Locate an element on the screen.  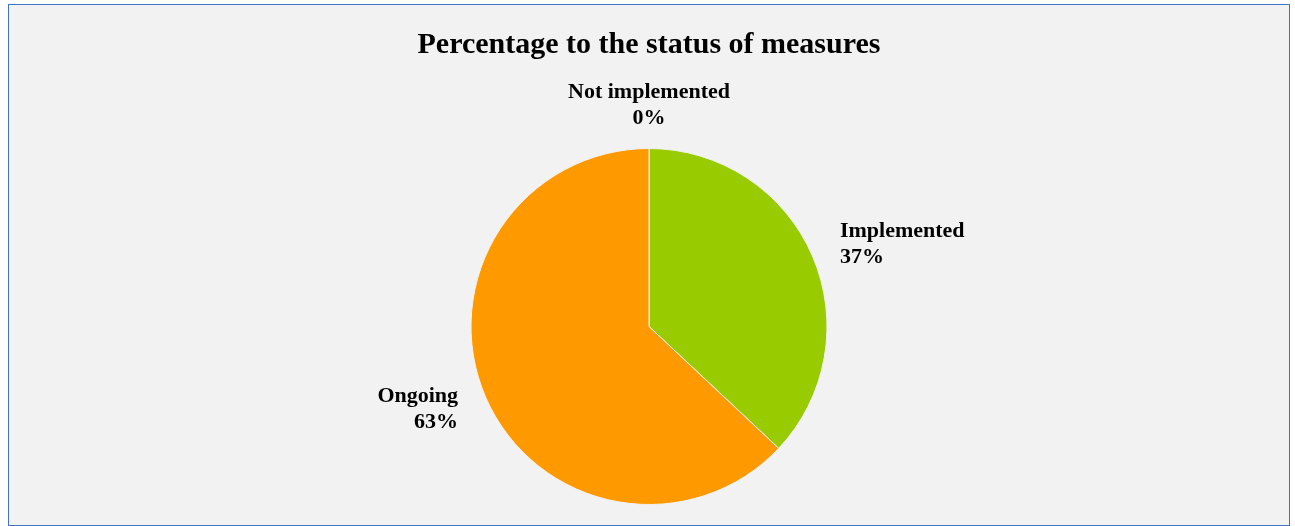
slice-label: Ongoing is located at coordinates (418, 394).